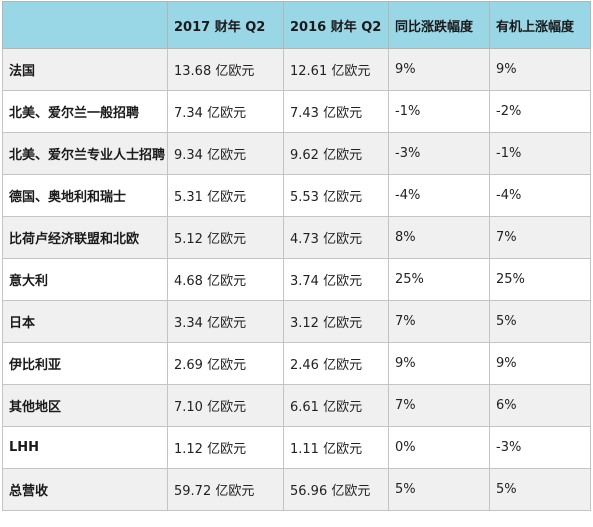  I want to click on table-row: 其他地区 7.10 亿欧元 6.61 亿欧元 7% 6%, so click(296, 405).